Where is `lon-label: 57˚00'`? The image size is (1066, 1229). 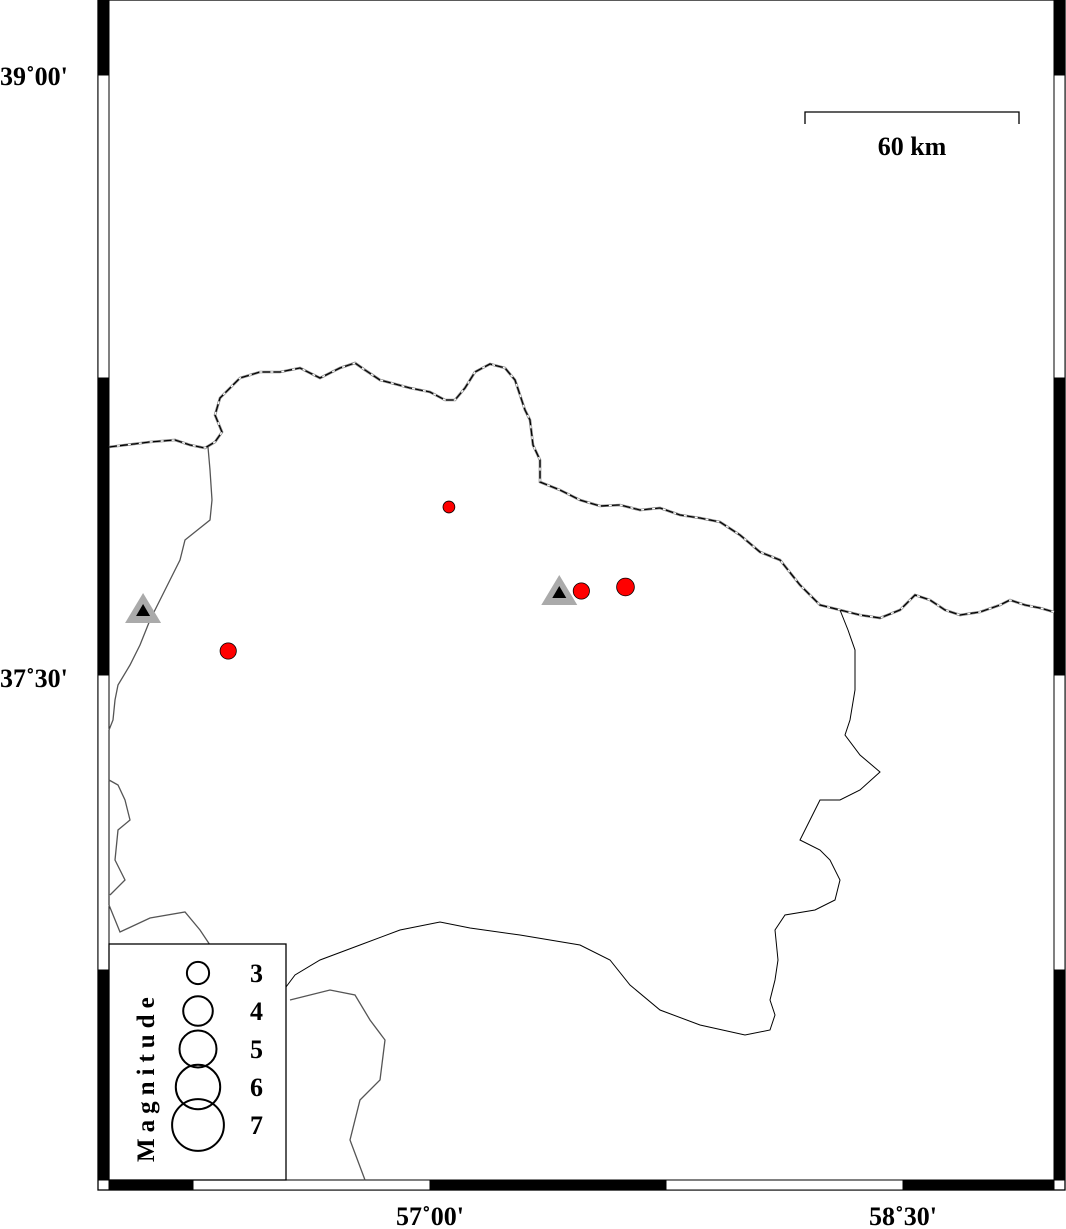
lon-label: 57˚00' is located at coordinates (430, 1215).